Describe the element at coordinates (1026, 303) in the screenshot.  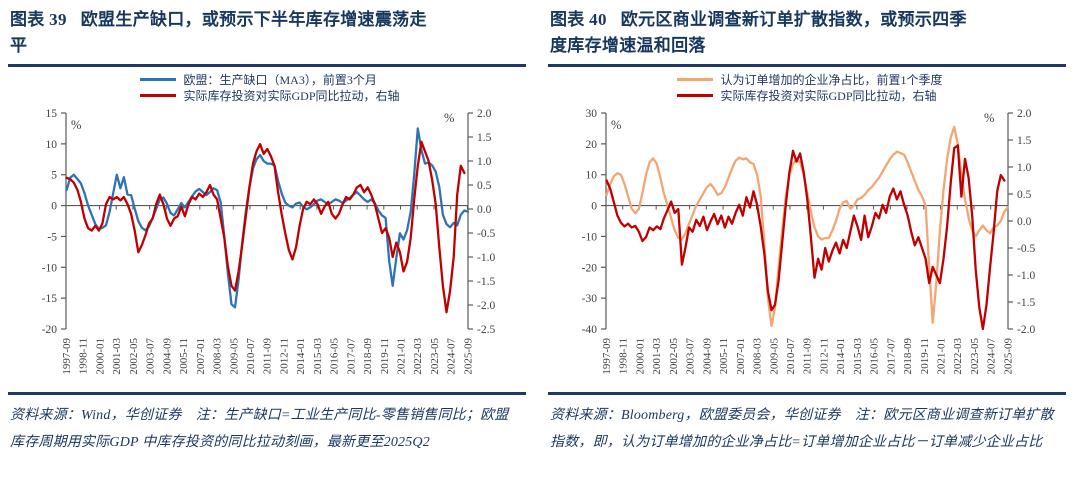
I see `svg-text: -1.5` at that location.